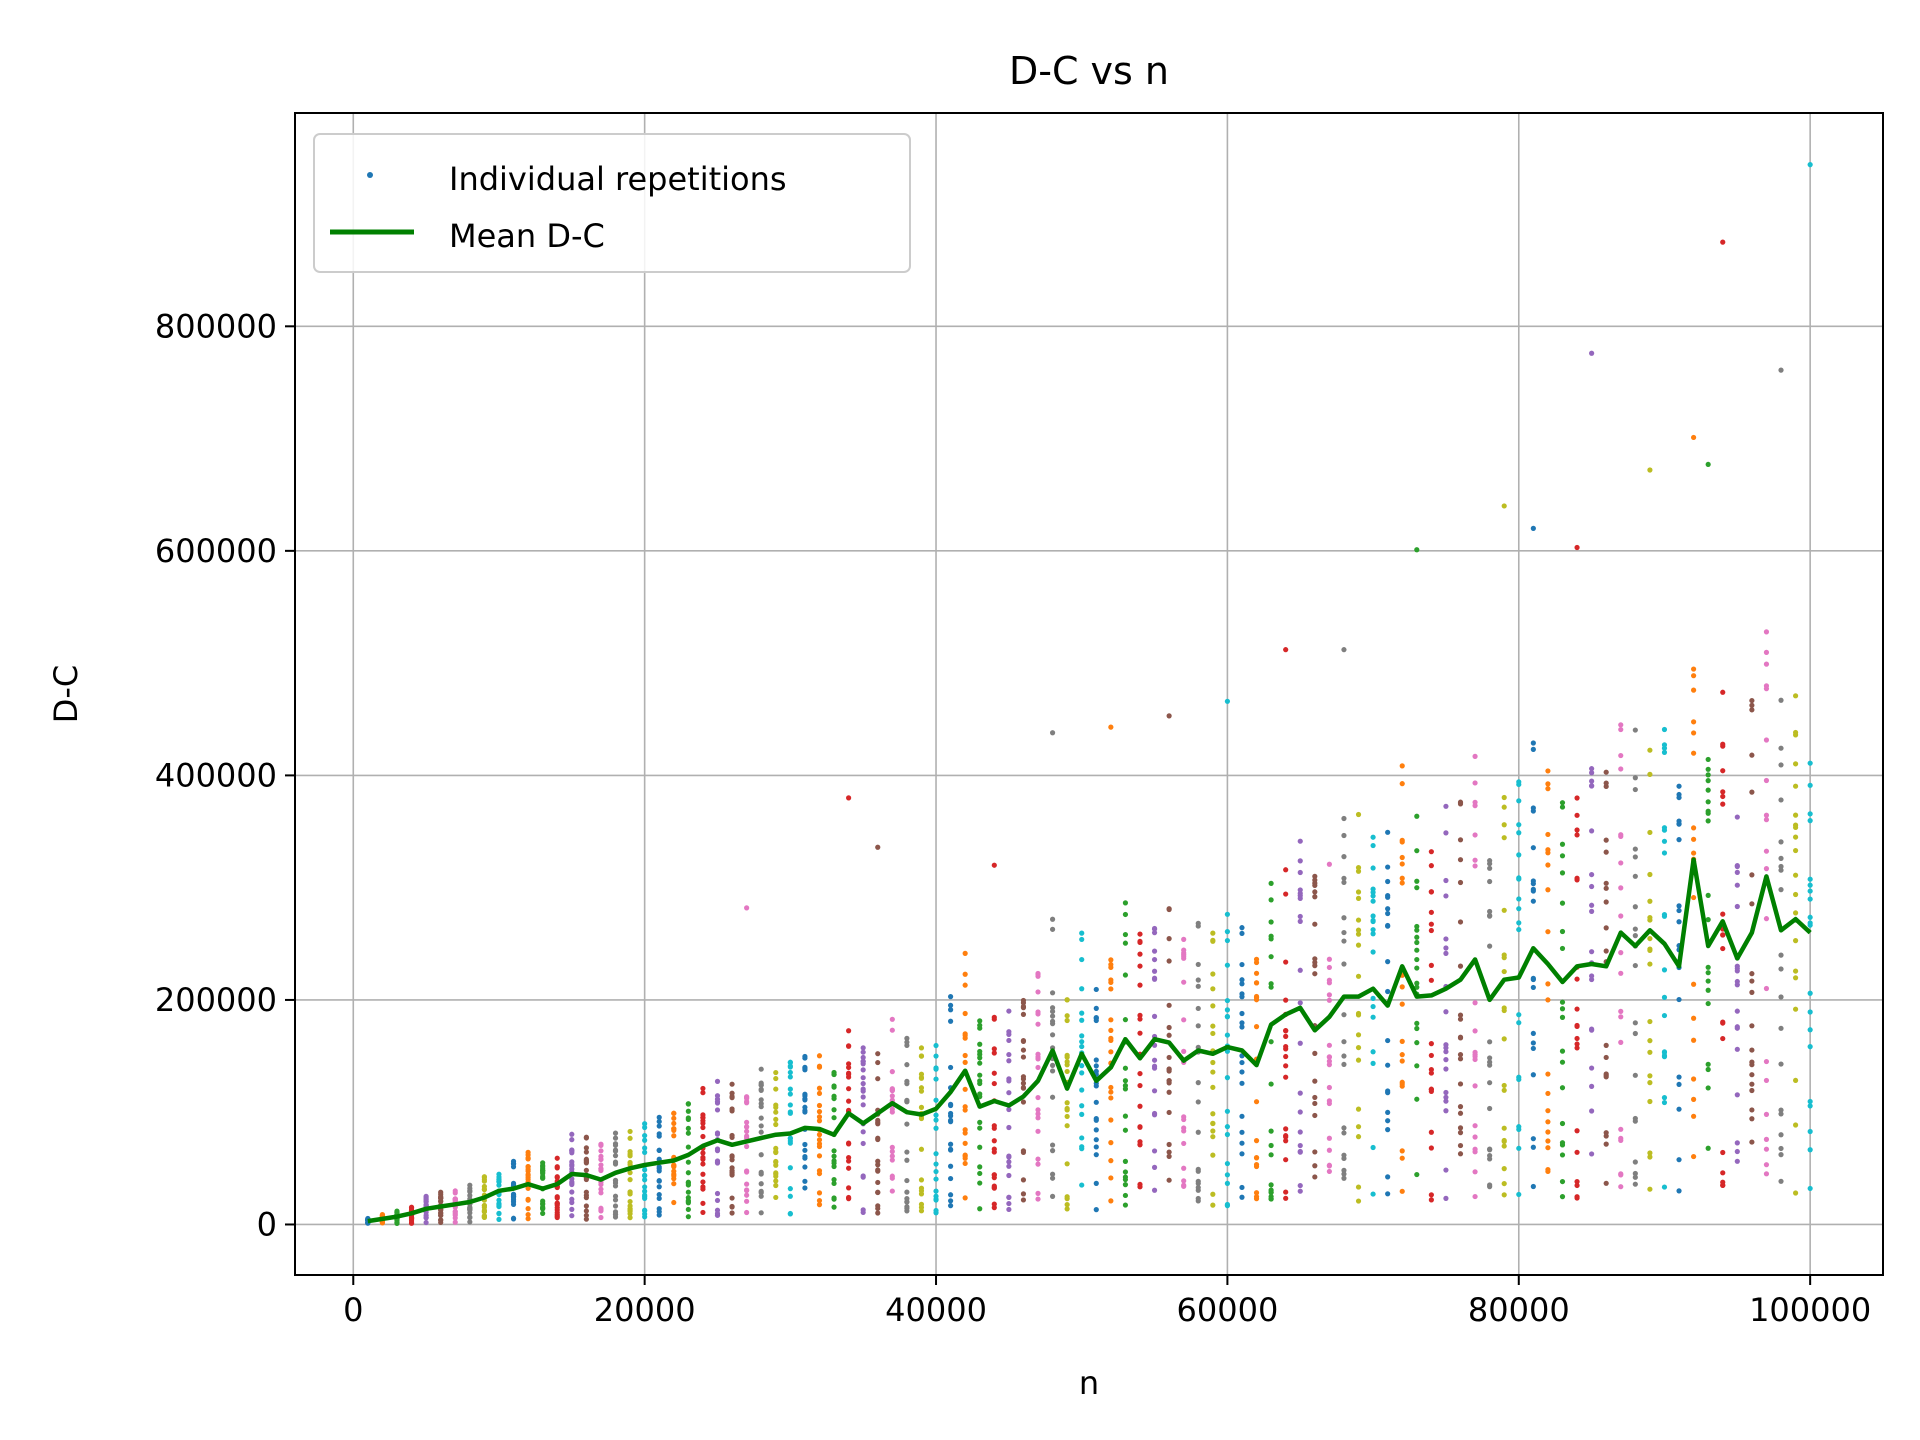  I want to click on legend-label-mean: Mean D-C, so click(527, 236).